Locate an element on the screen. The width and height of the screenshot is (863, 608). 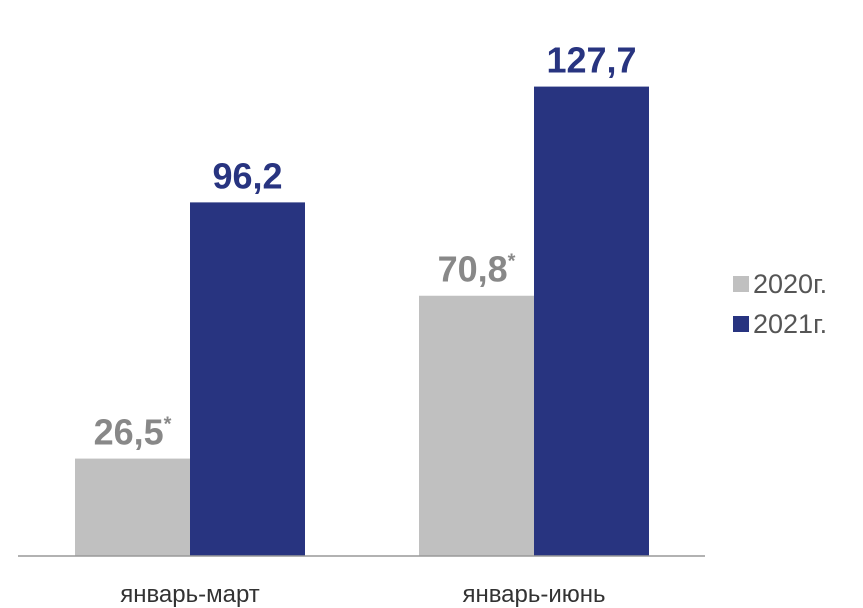
legend-swatch-2021 is located at coordinates (741, 324).